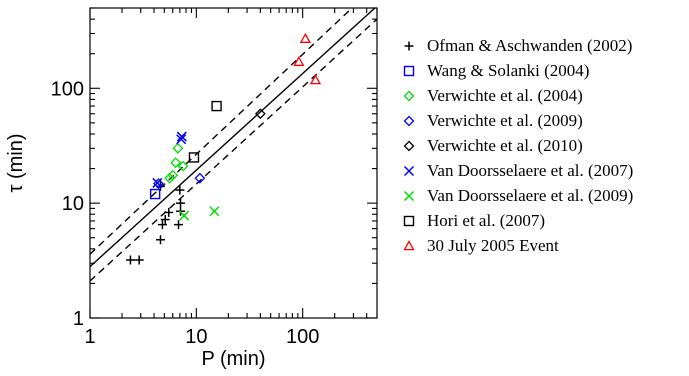  Describe the element at coordinates (89, 337) in the screenshot. I see `x-tick-label: 1` at that location.